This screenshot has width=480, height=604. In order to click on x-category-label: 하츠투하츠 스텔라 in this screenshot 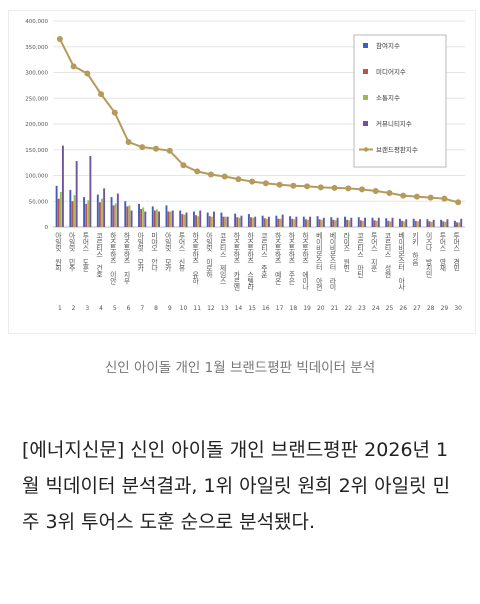, I will do `click(250, 261)`.